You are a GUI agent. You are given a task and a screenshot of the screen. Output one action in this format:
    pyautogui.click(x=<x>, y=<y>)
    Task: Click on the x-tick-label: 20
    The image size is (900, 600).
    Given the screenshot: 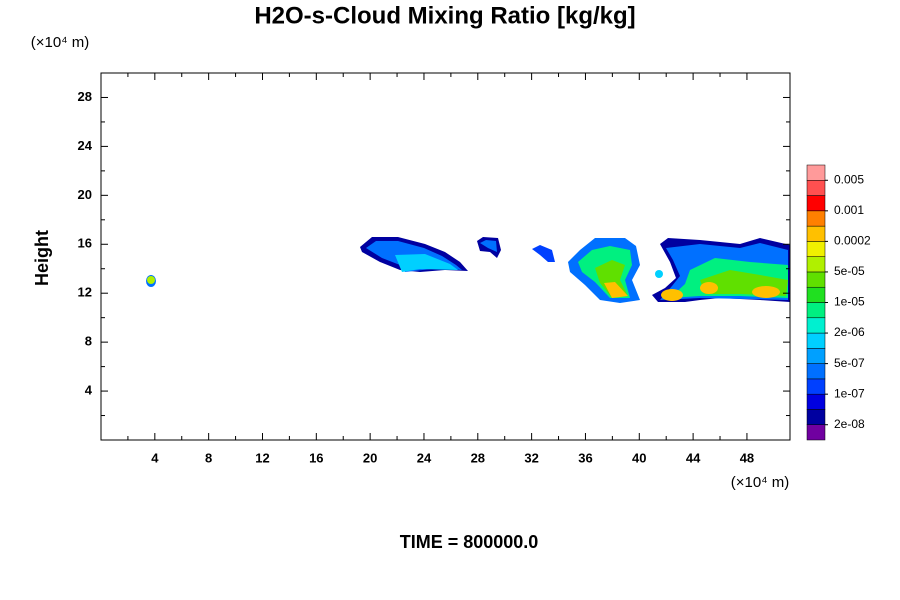 What is the action you would take?
    pyautogui.click(x=370, y=457)
    